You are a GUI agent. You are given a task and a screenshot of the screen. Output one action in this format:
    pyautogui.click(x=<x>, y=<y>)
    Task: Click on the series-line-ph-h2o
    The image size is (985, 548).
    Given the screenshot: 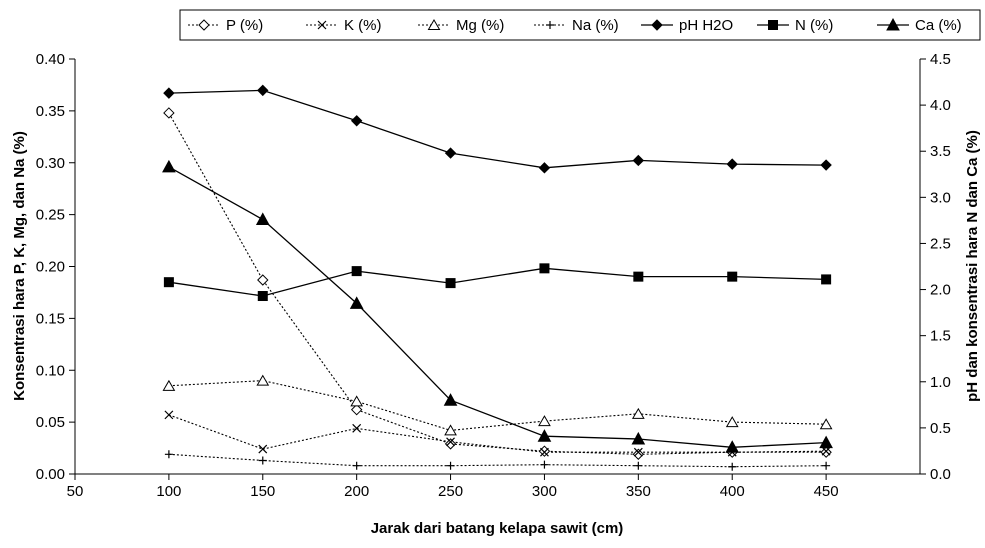 What is the action you would take?
    pyautogui.click(x=497, y=129)
    